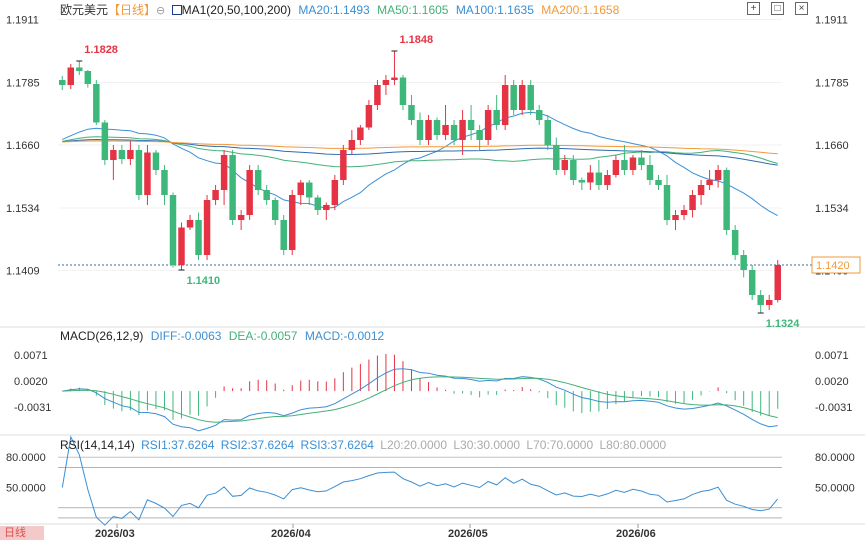 This screenshot has height=540, width=865. What do you see at coordinates (753, 8) in the screenshot?
I see `expand-icon: +` at bounding box center [753, 8].